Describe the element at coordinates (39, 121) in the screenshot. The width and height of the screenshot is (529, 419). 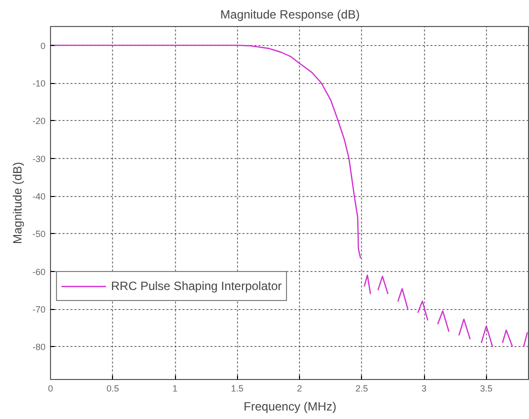
I see `y-tick-label: -20` at that location.